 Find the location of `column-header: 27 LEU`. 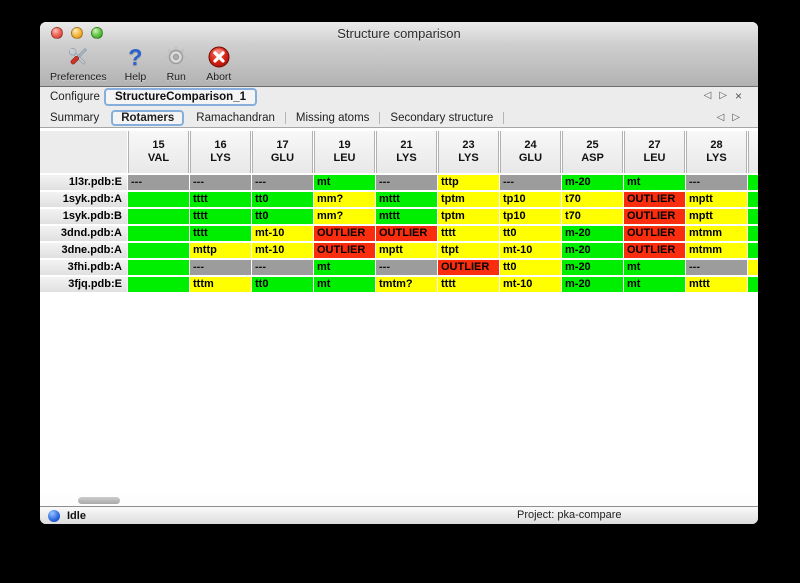

column-header: 27 LEU is located at coordinates (654, 152).